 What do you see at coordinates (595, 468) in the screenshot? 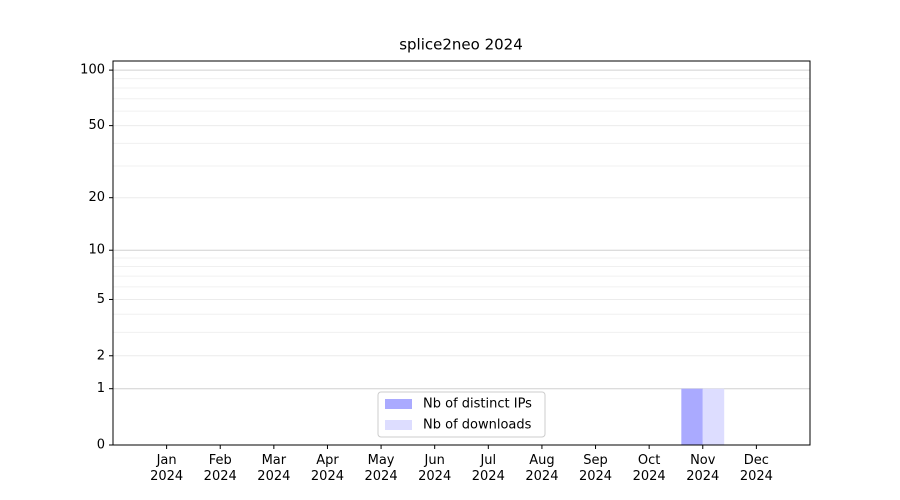
I see `x-tick-label: Sep 2024` at bounding box center [595, 468].